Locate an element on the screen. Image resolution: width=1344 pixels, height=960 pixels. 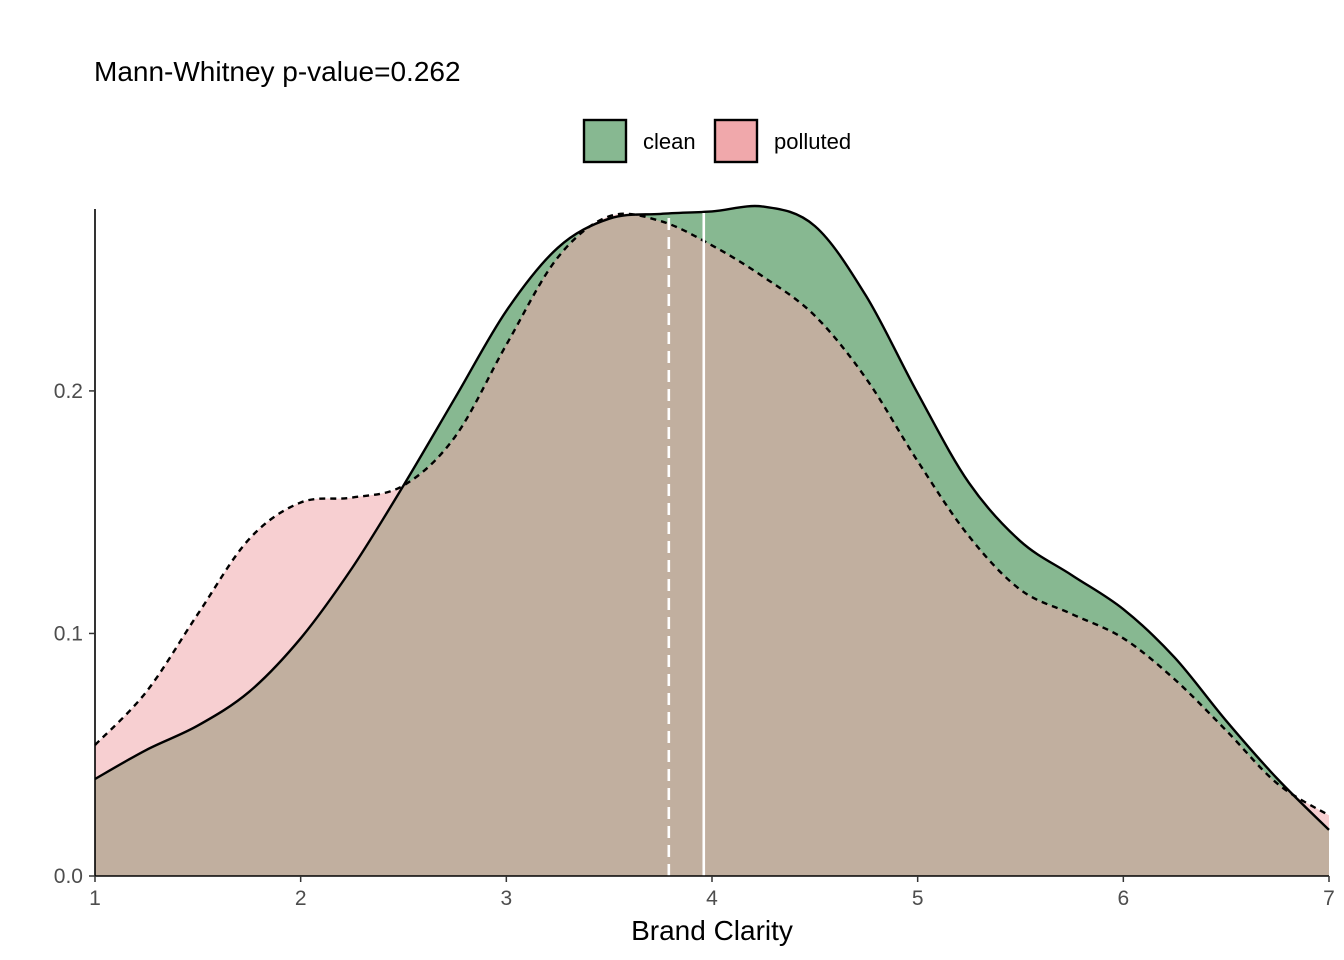
x-tick-label: 1 is located at coordinates (95, 898).